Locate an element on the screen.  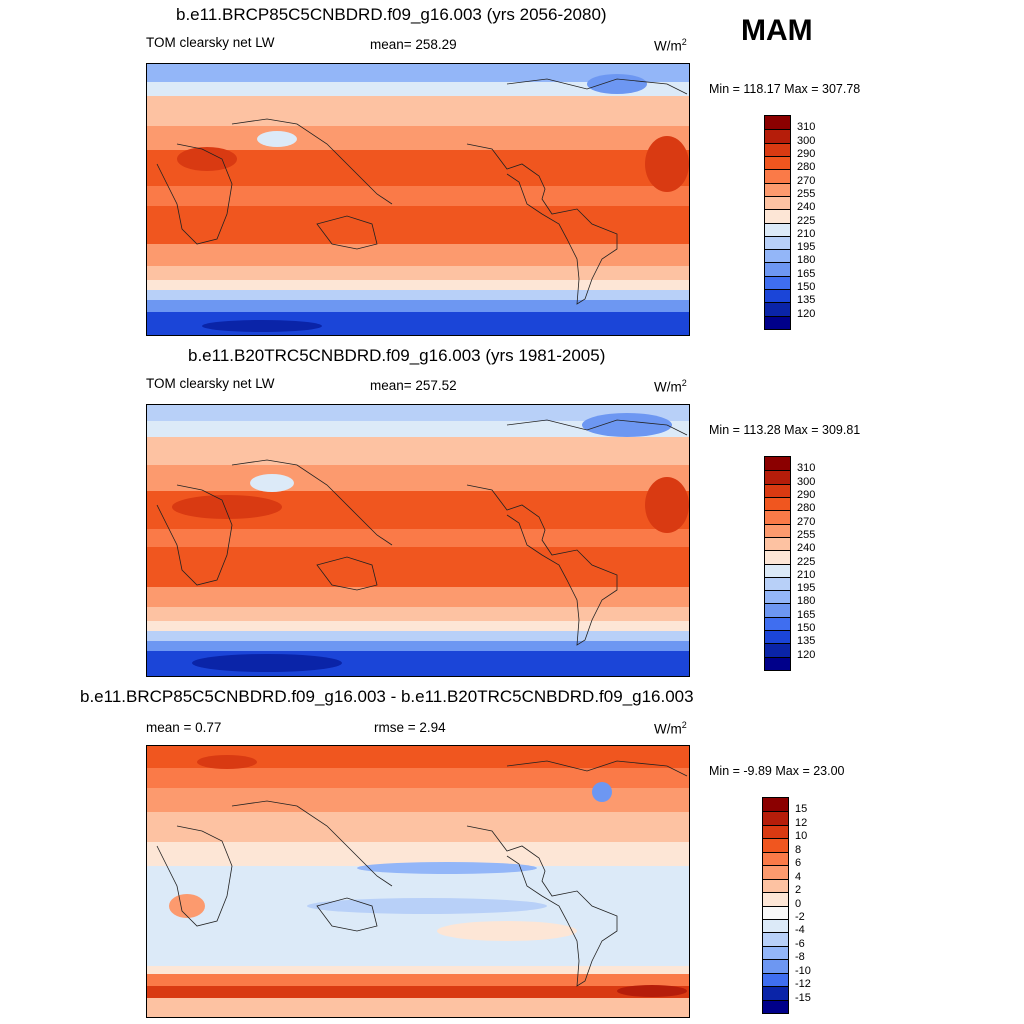
colorbar-tick-label: -4 is located at coordinates (800, 930).